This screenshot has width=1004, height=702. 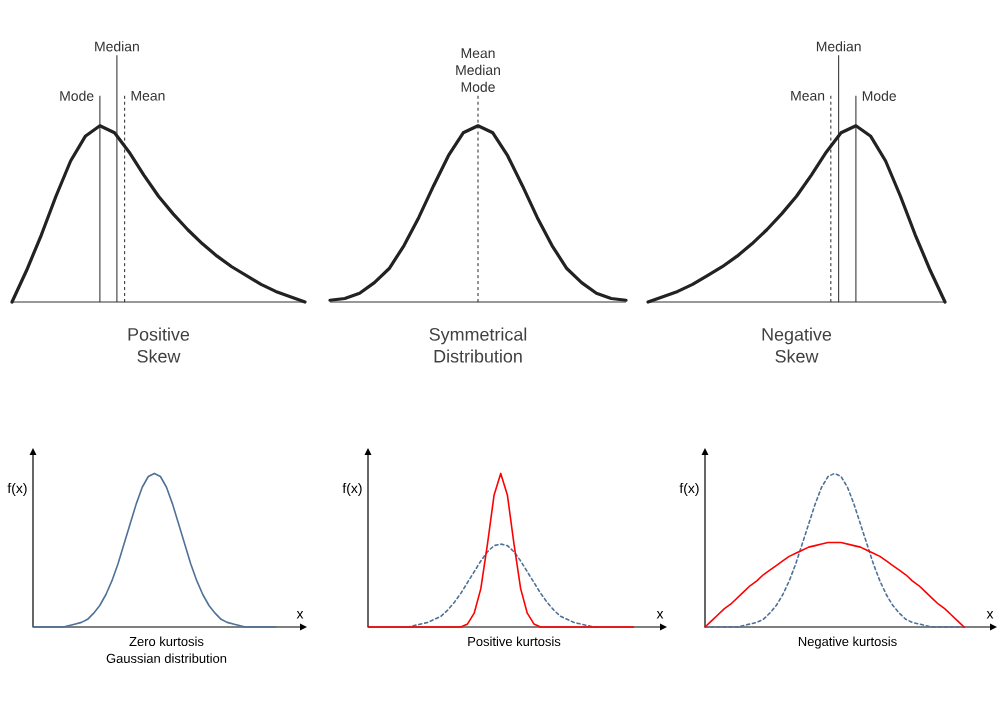 What do you see at coordinates (166, 641) in the screenshot?
I see `text: Zero kurtosis` at bounding box center [166, 641].